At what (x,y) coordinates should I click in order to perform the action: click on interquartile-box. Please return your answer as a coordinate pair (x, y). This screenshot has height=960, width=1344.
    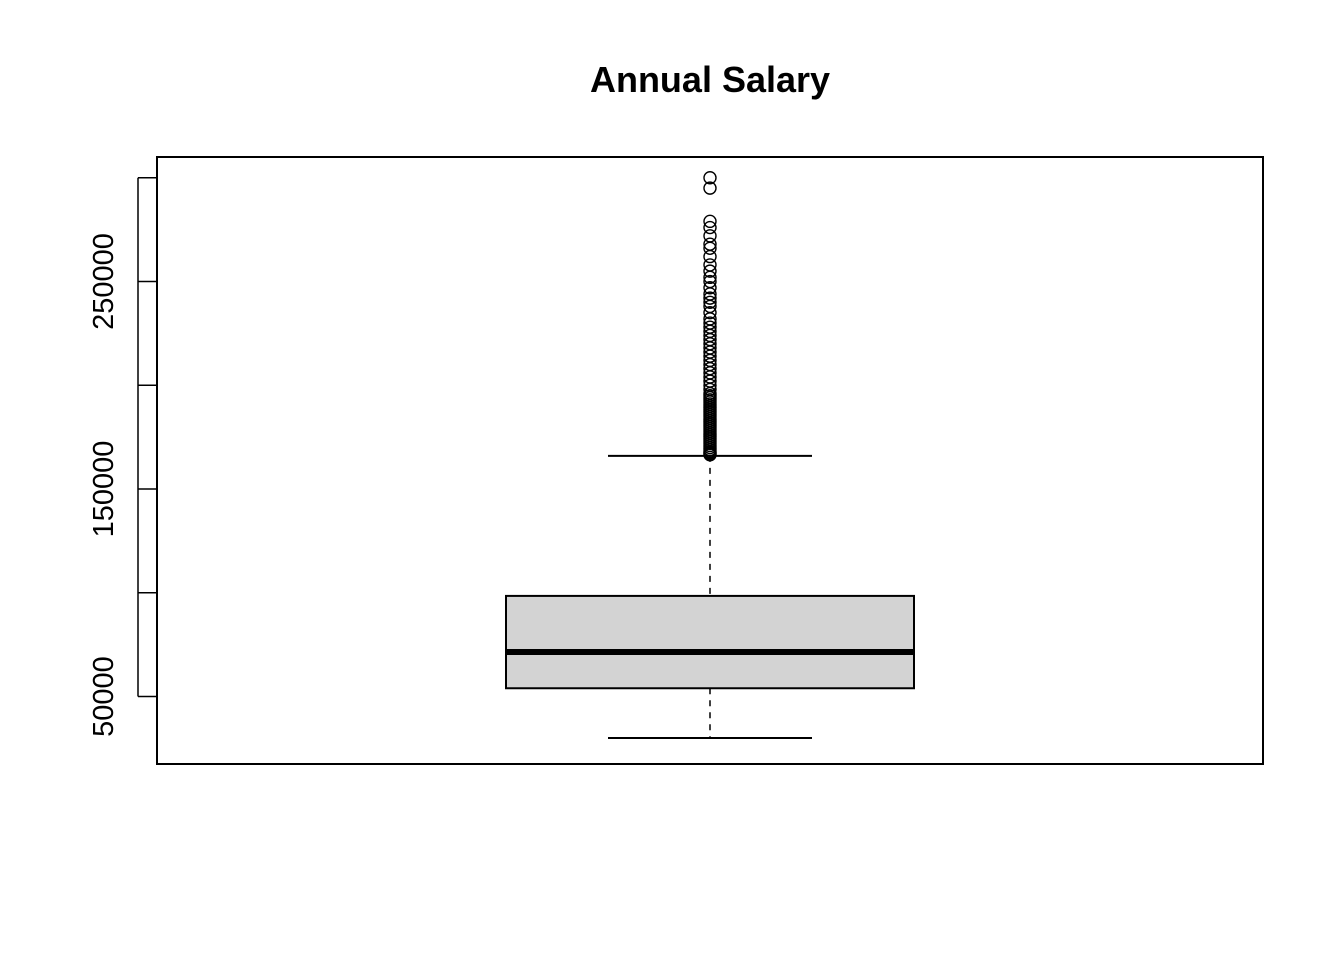
    Looking at the image, I should click on (710, 642).